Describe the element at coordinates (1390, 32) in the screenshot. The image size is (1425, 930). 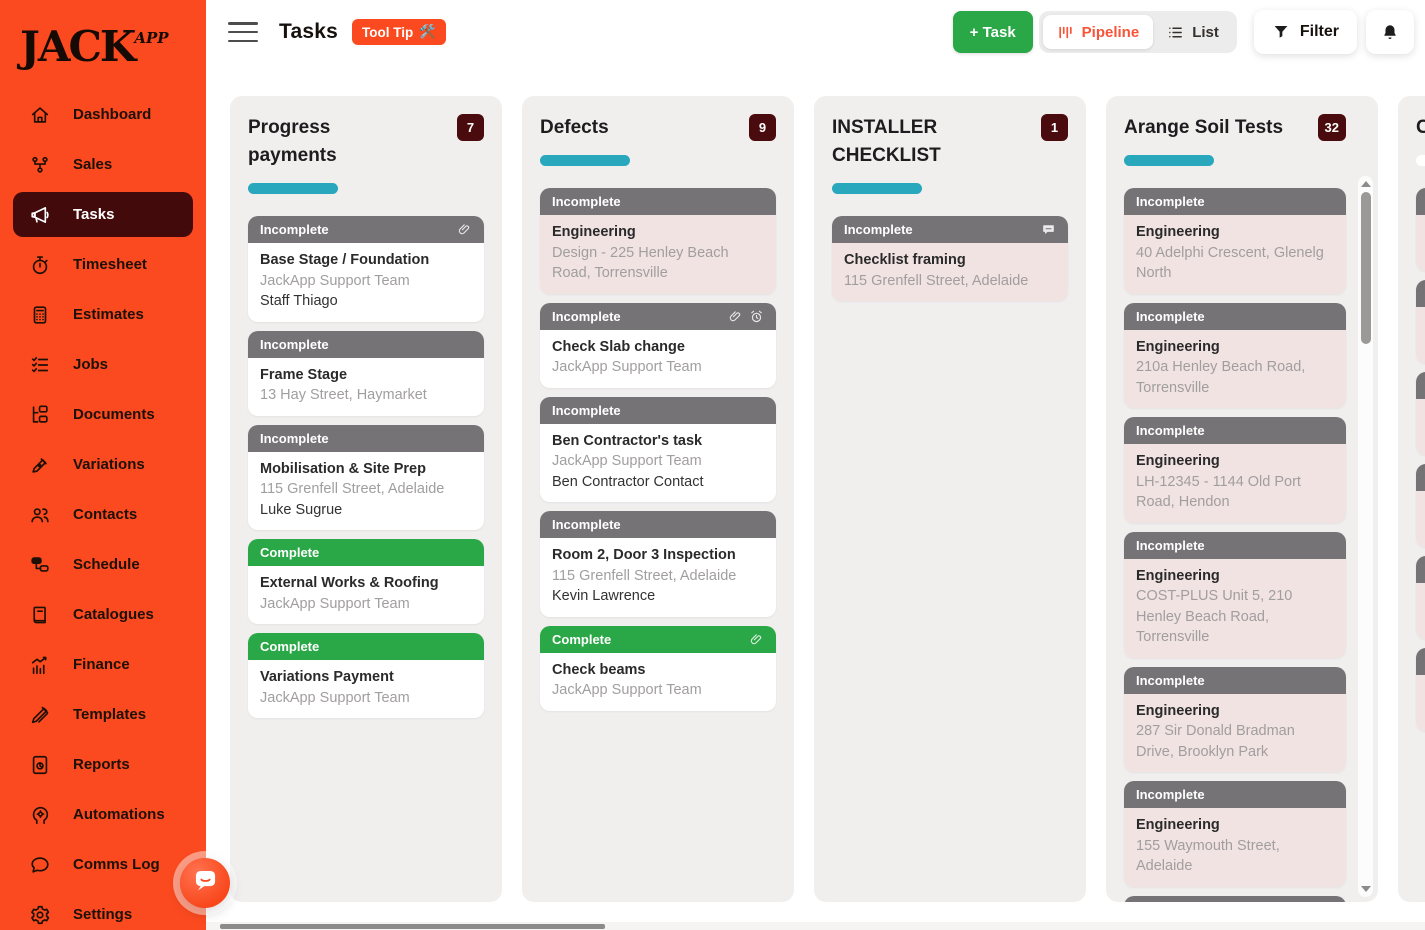
I see `notifications-button` at that location.